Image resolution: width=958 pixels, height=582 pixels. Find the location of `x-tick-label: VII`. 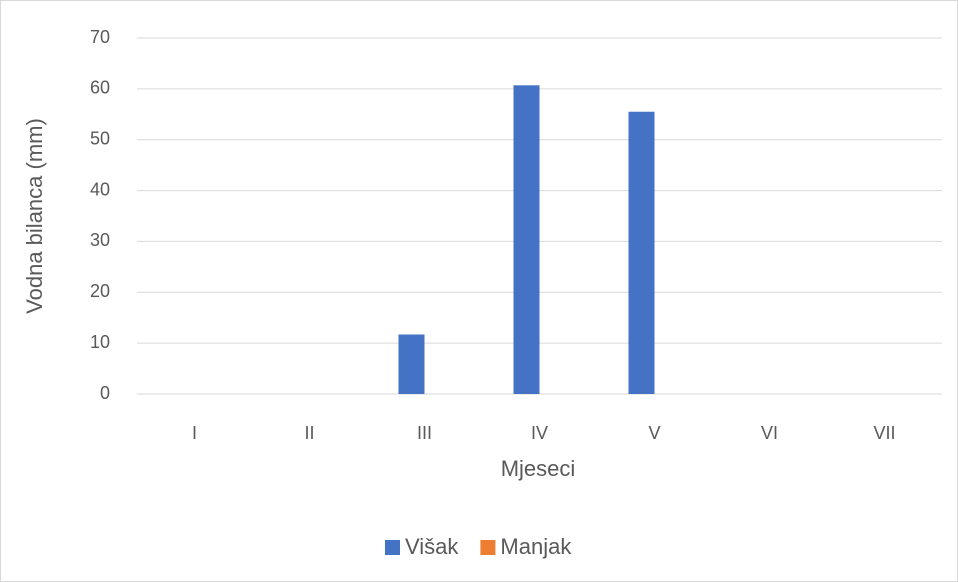

x-tick-label: VII is located at coordinates (884, 433).